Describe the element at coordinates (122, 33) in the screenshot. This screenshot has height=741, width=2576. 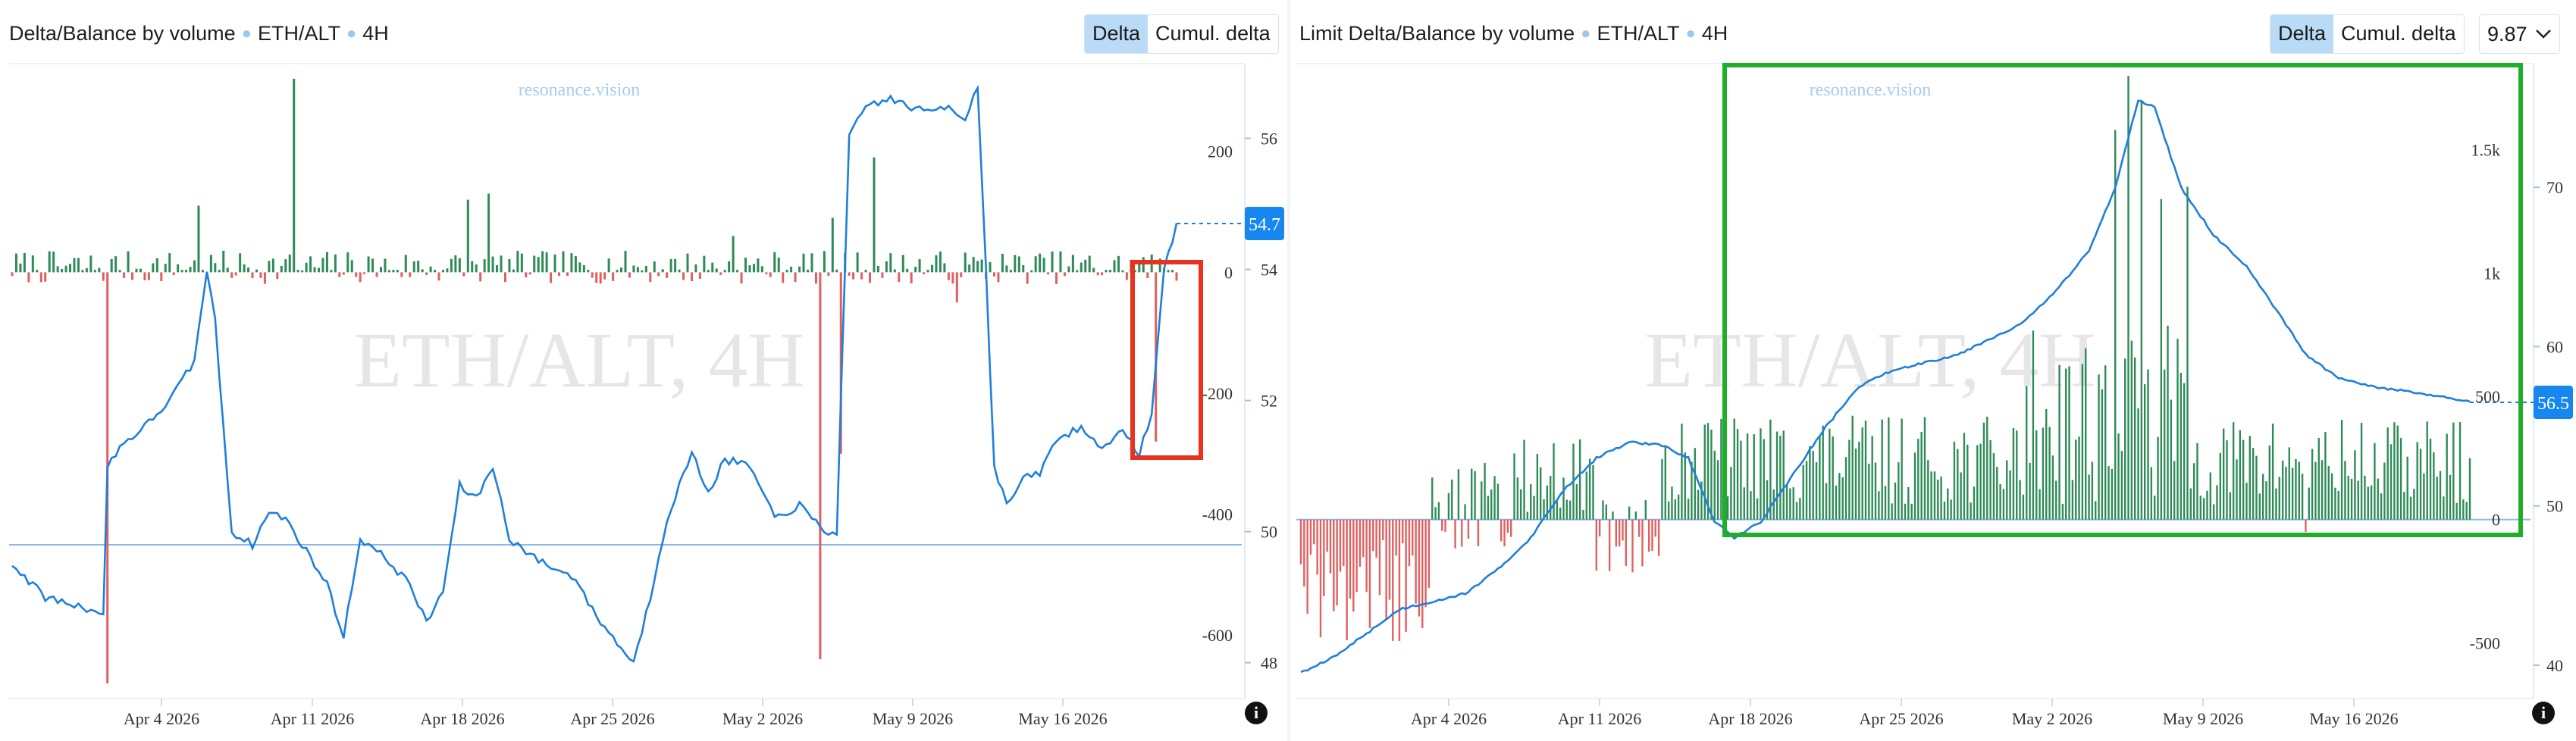
I see `panel-title: Delta/Balance by volume` at that location.